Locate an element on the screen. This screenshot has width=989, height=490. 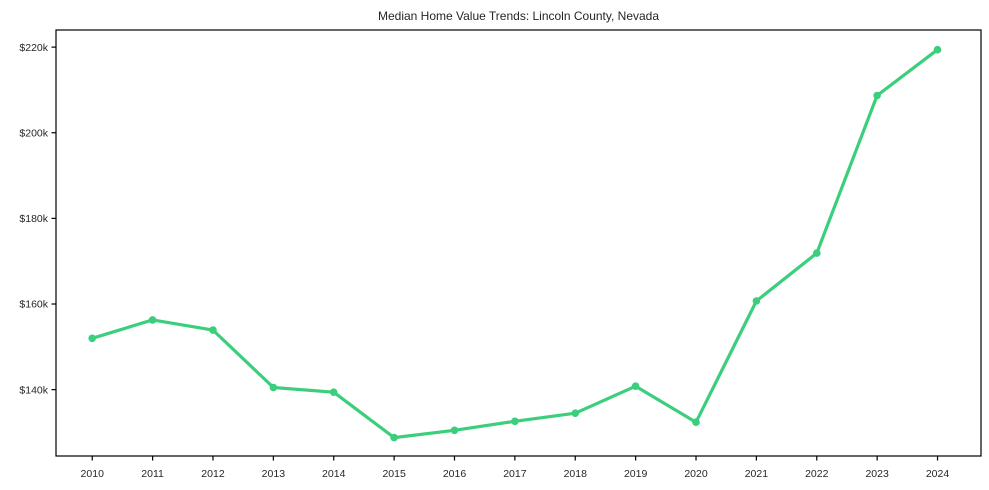
x-axis-tick-label: 2015 is located at coordinates (394, 474).